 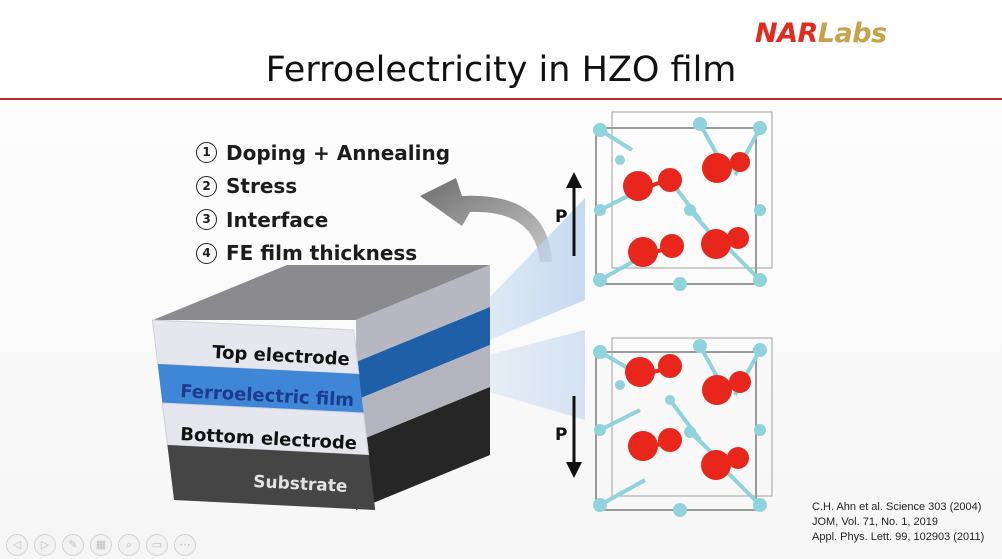 I want to click on polarization-up-arrow, so click(x=574, y=214).